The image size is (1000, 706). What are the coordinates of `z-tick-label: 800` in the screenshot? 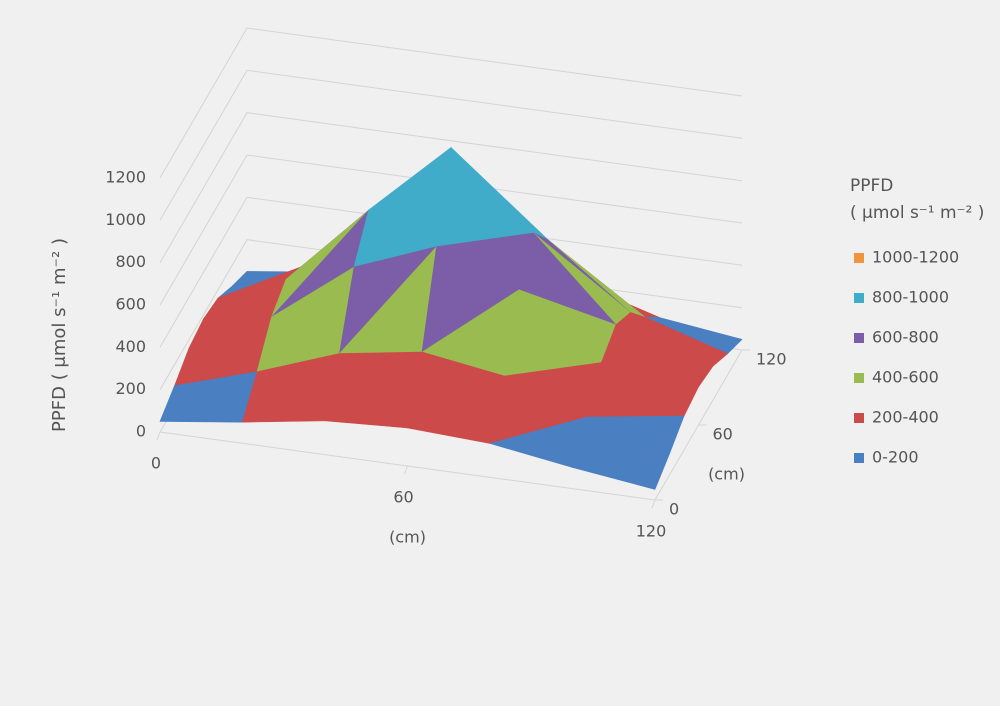 It's located at (130, 261).